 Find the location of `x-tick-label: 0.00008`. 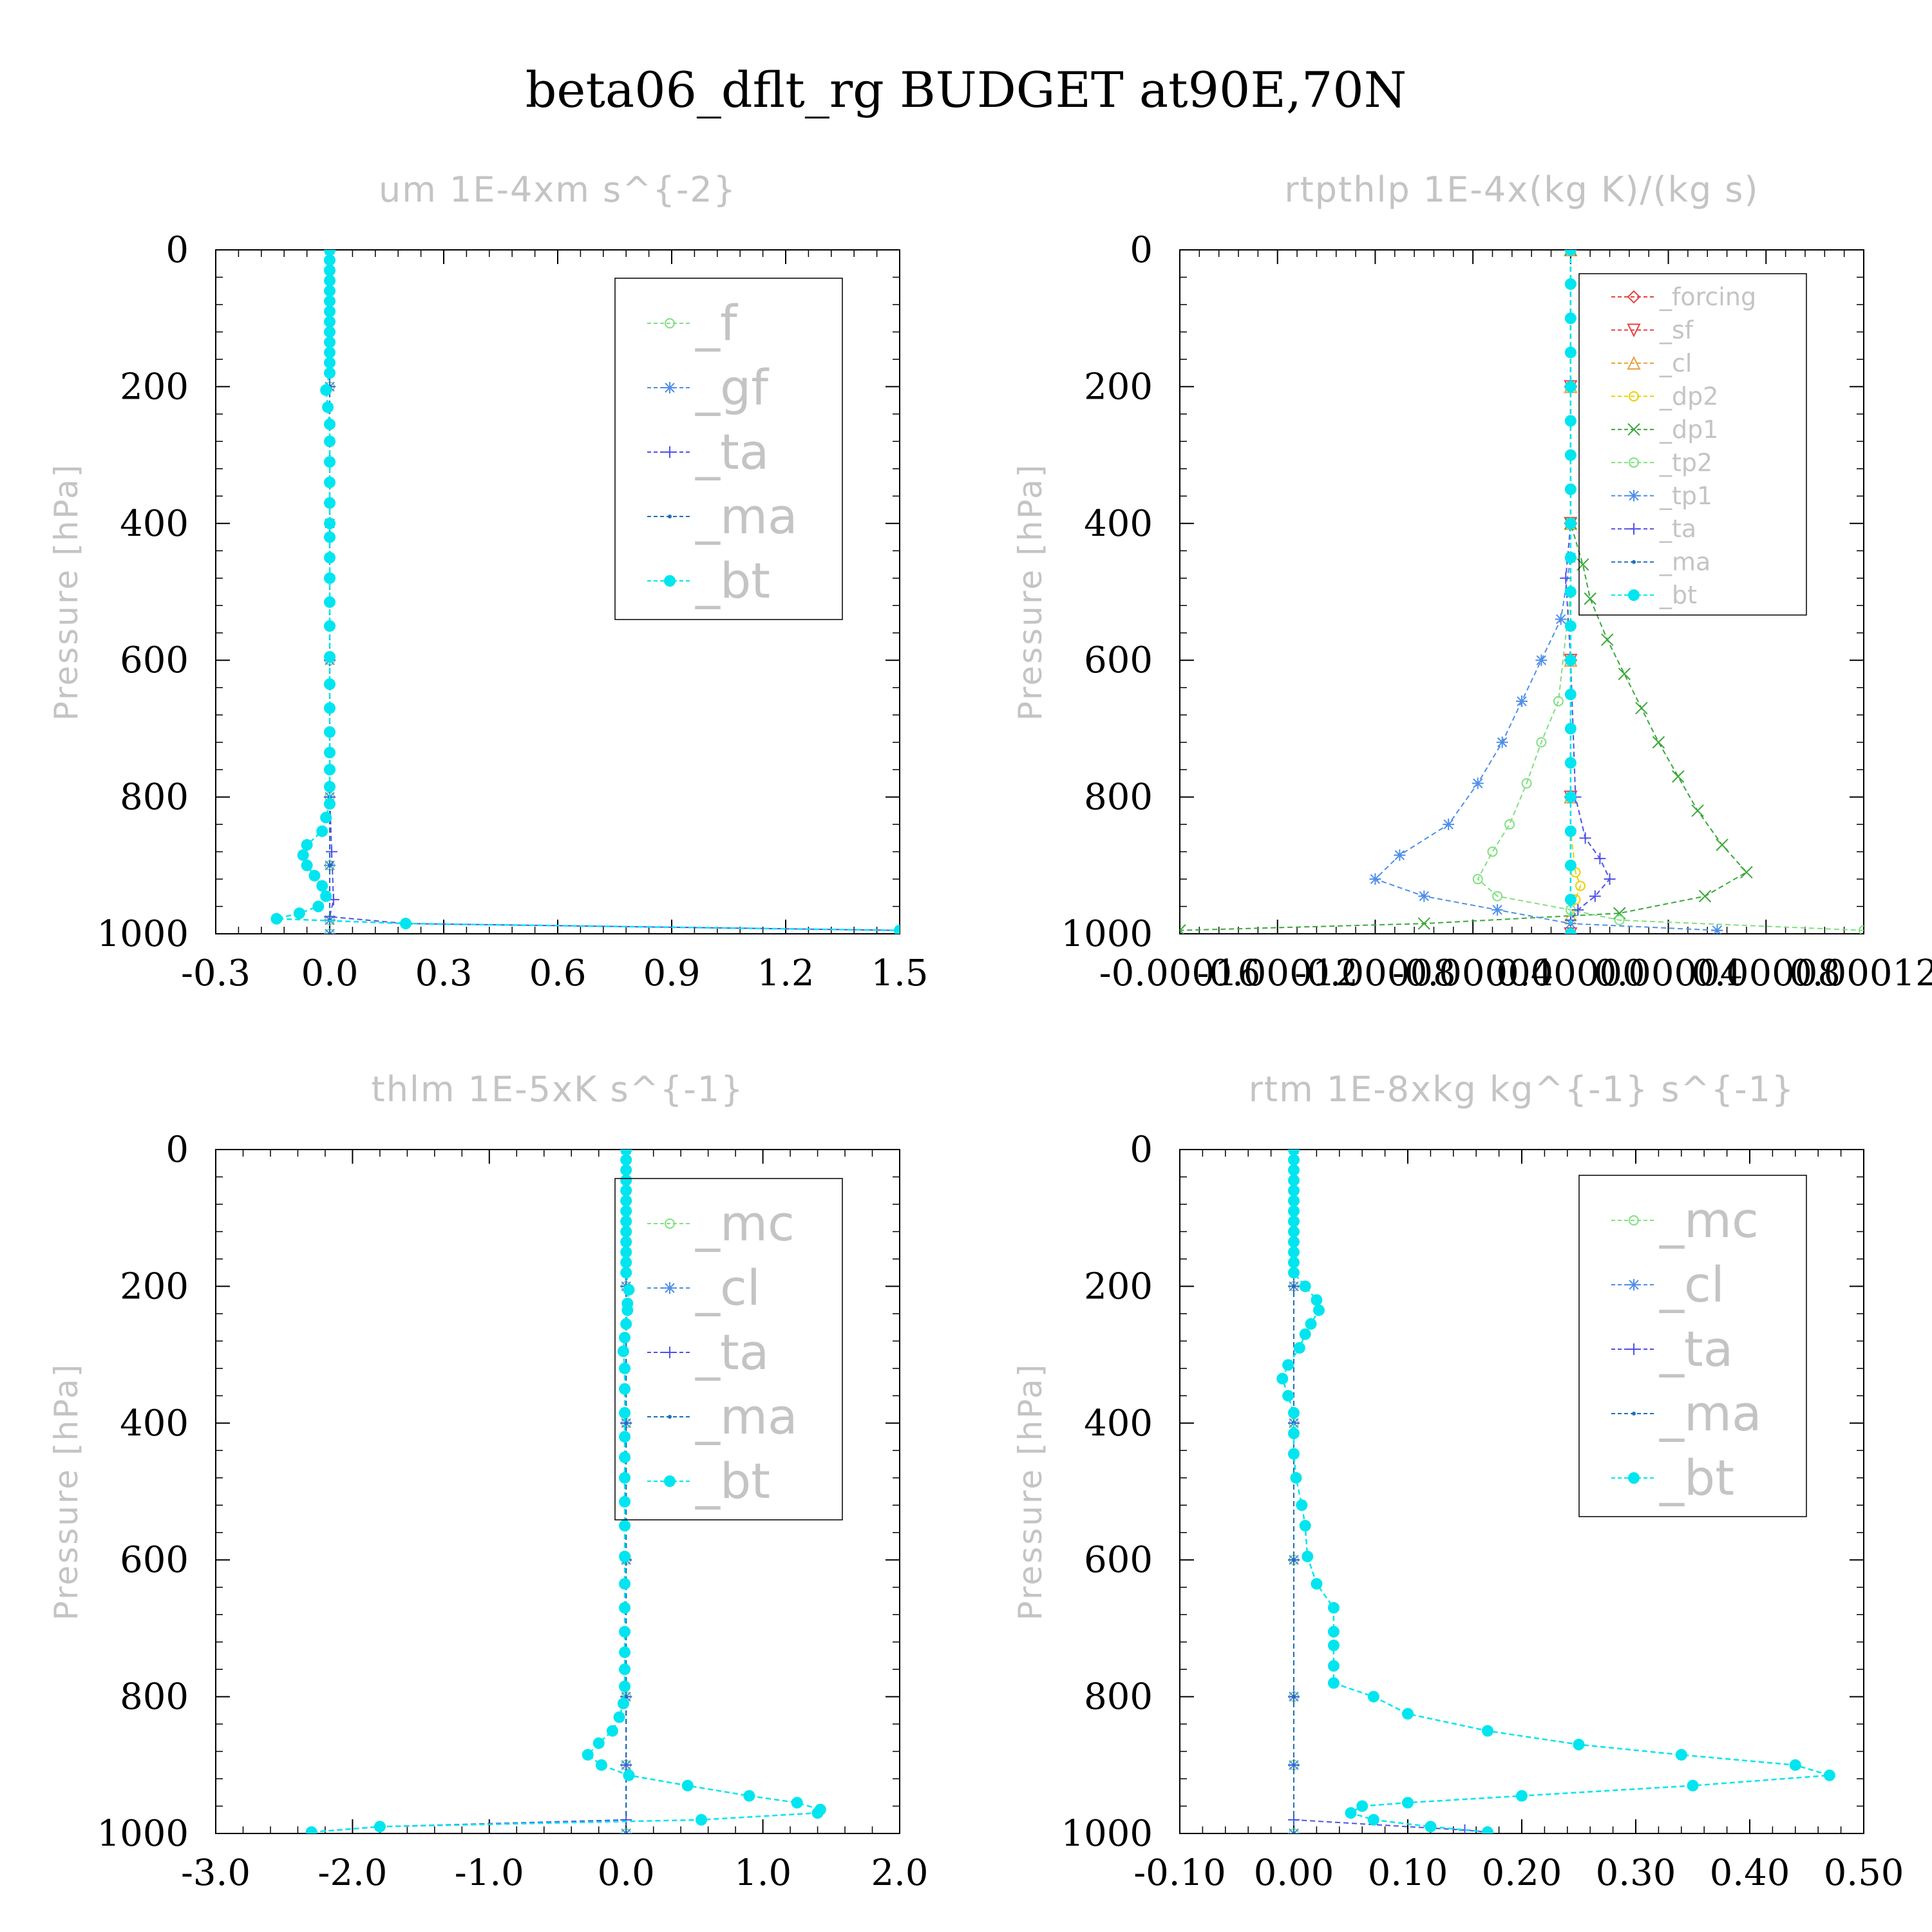

x-tick-label: 0.00008 is located at coordinates (1766, 973).